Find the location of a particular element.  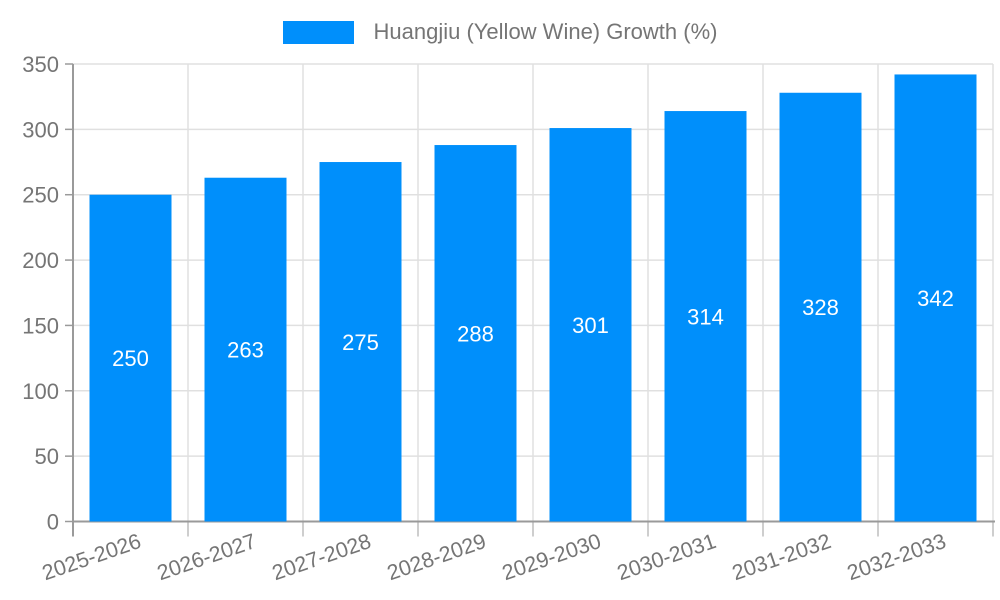

x-tick-label: 2030-2031 is located at coordinates (666, 557).